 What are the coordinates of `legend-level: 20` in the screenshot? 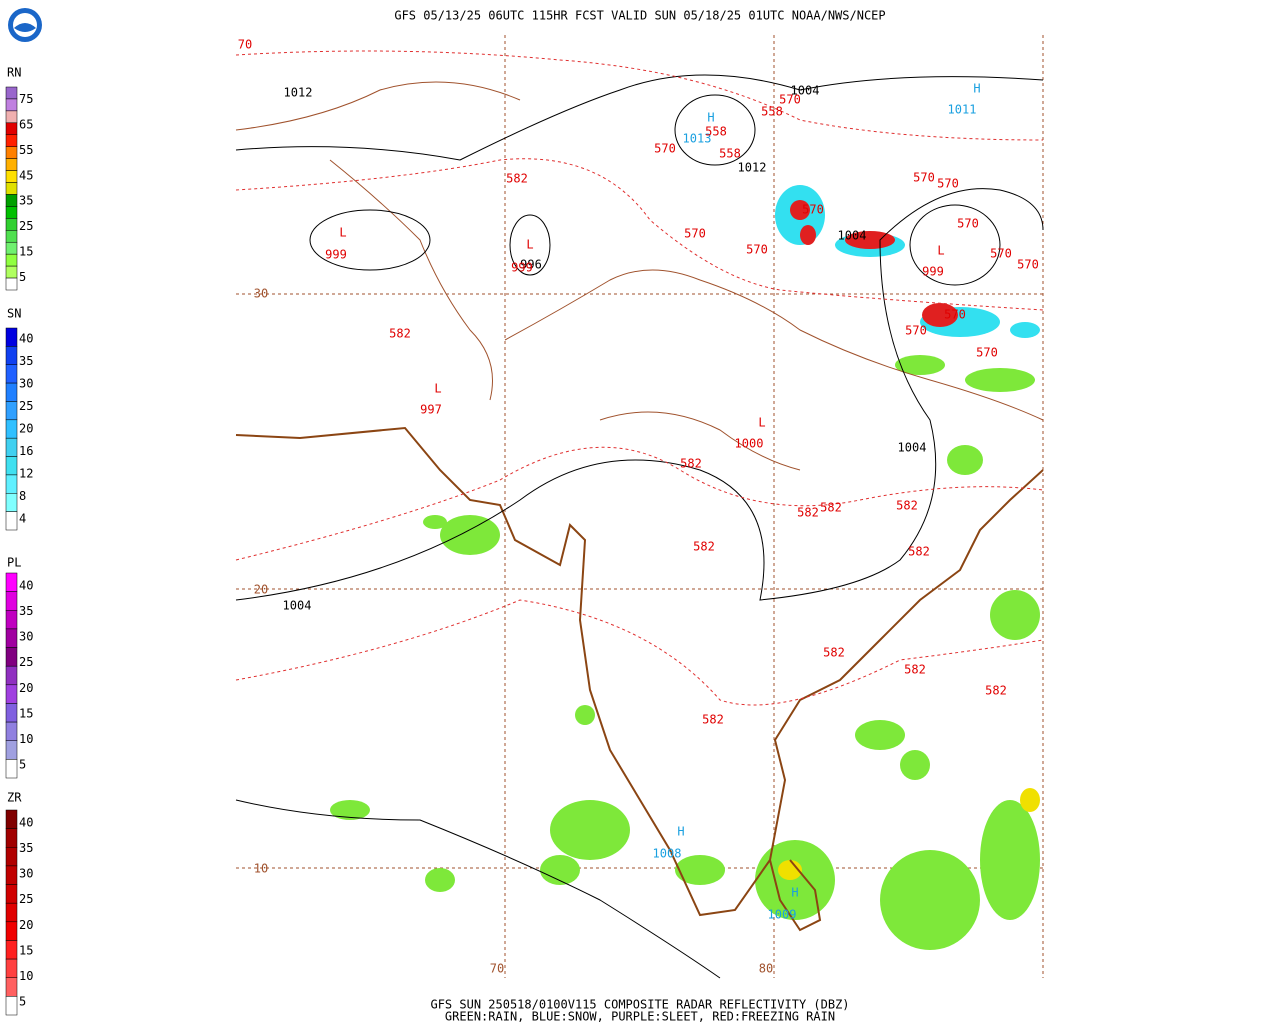 It's located at (26, 925).